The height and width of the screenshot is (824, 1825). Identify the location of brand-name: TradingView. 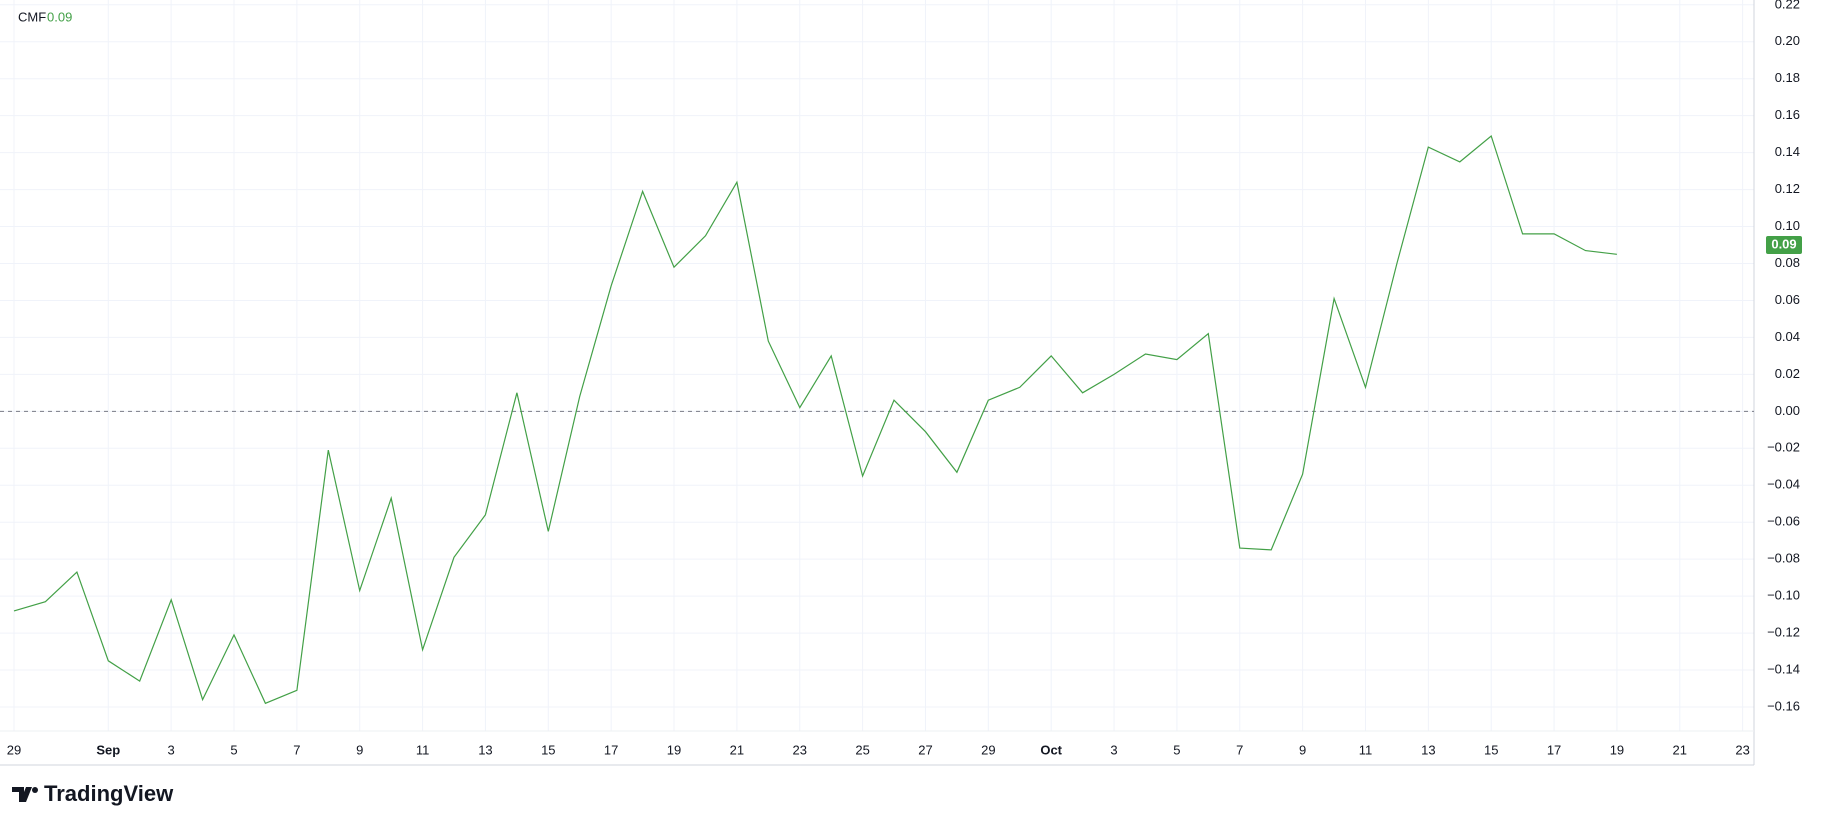
(109, 793).